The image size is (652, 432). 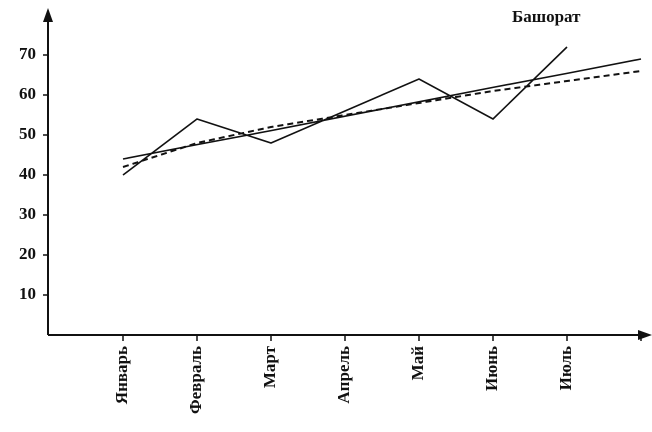 What do you see at coordinates (27, 293) in the screenshot?
I see `y-tick-label: 10` at bounding box center [27, 293].